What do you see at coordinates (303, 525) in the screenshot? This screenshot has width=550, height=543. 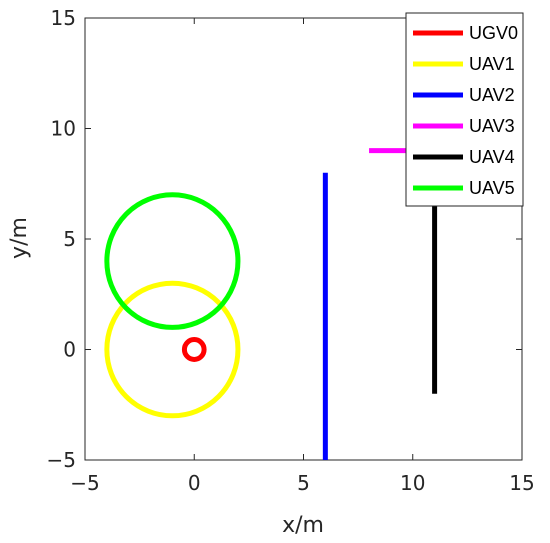 I see `x-axis-title: x/m` at bounding box center [303, 525].